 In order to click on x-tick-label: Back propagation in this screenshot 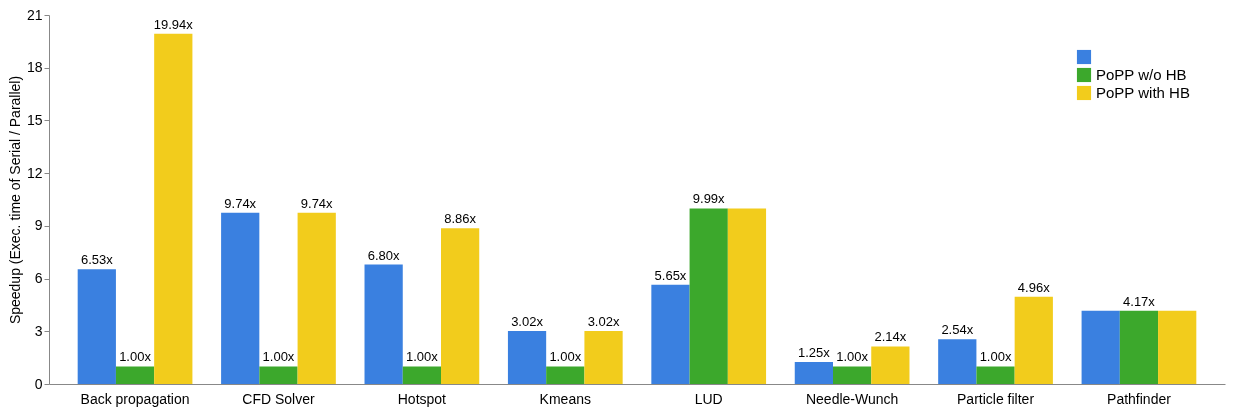, I will do `click(135, 398)`.